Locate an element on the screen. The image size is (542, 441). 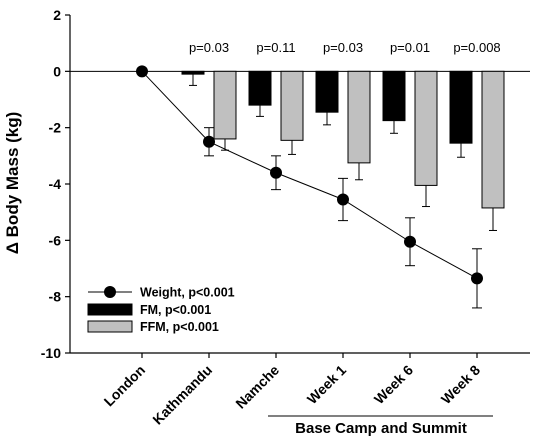
x-tick-label: Kathmandu is located at coordinates (182, 395).